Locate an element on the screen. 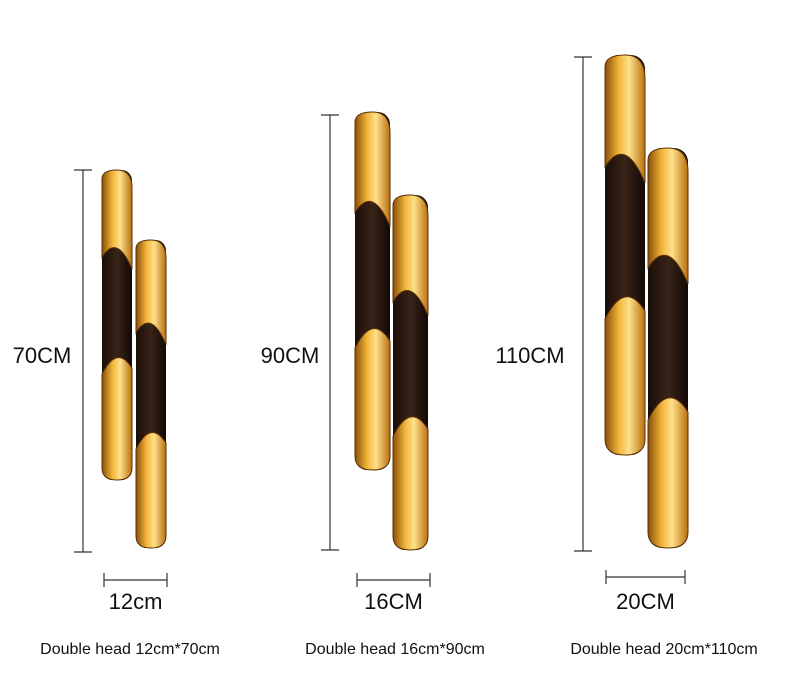 The image size is (800, 674). height-label: 90CM is located at coordinates (290, 355).